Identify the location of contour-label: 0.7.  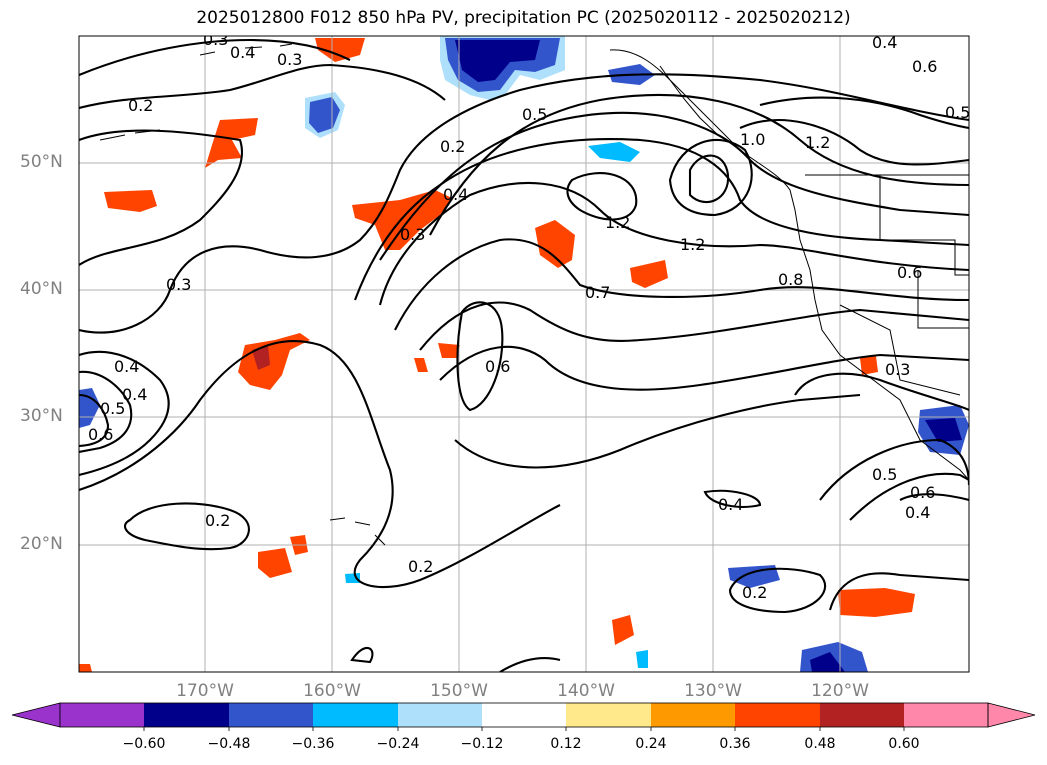
(597, 292).